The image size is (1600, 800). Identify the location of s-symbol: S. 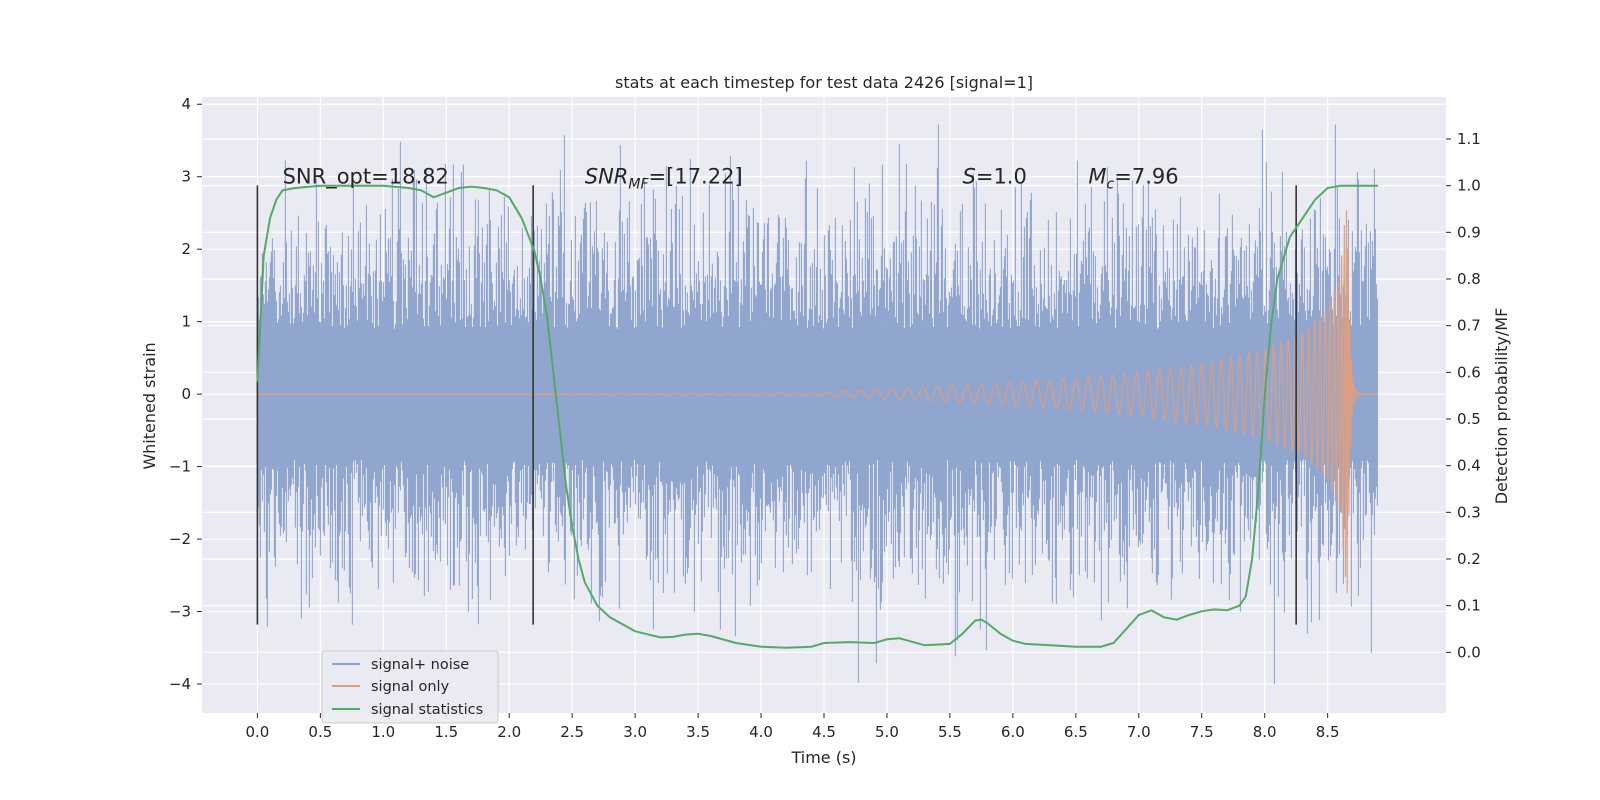
(969, 177).